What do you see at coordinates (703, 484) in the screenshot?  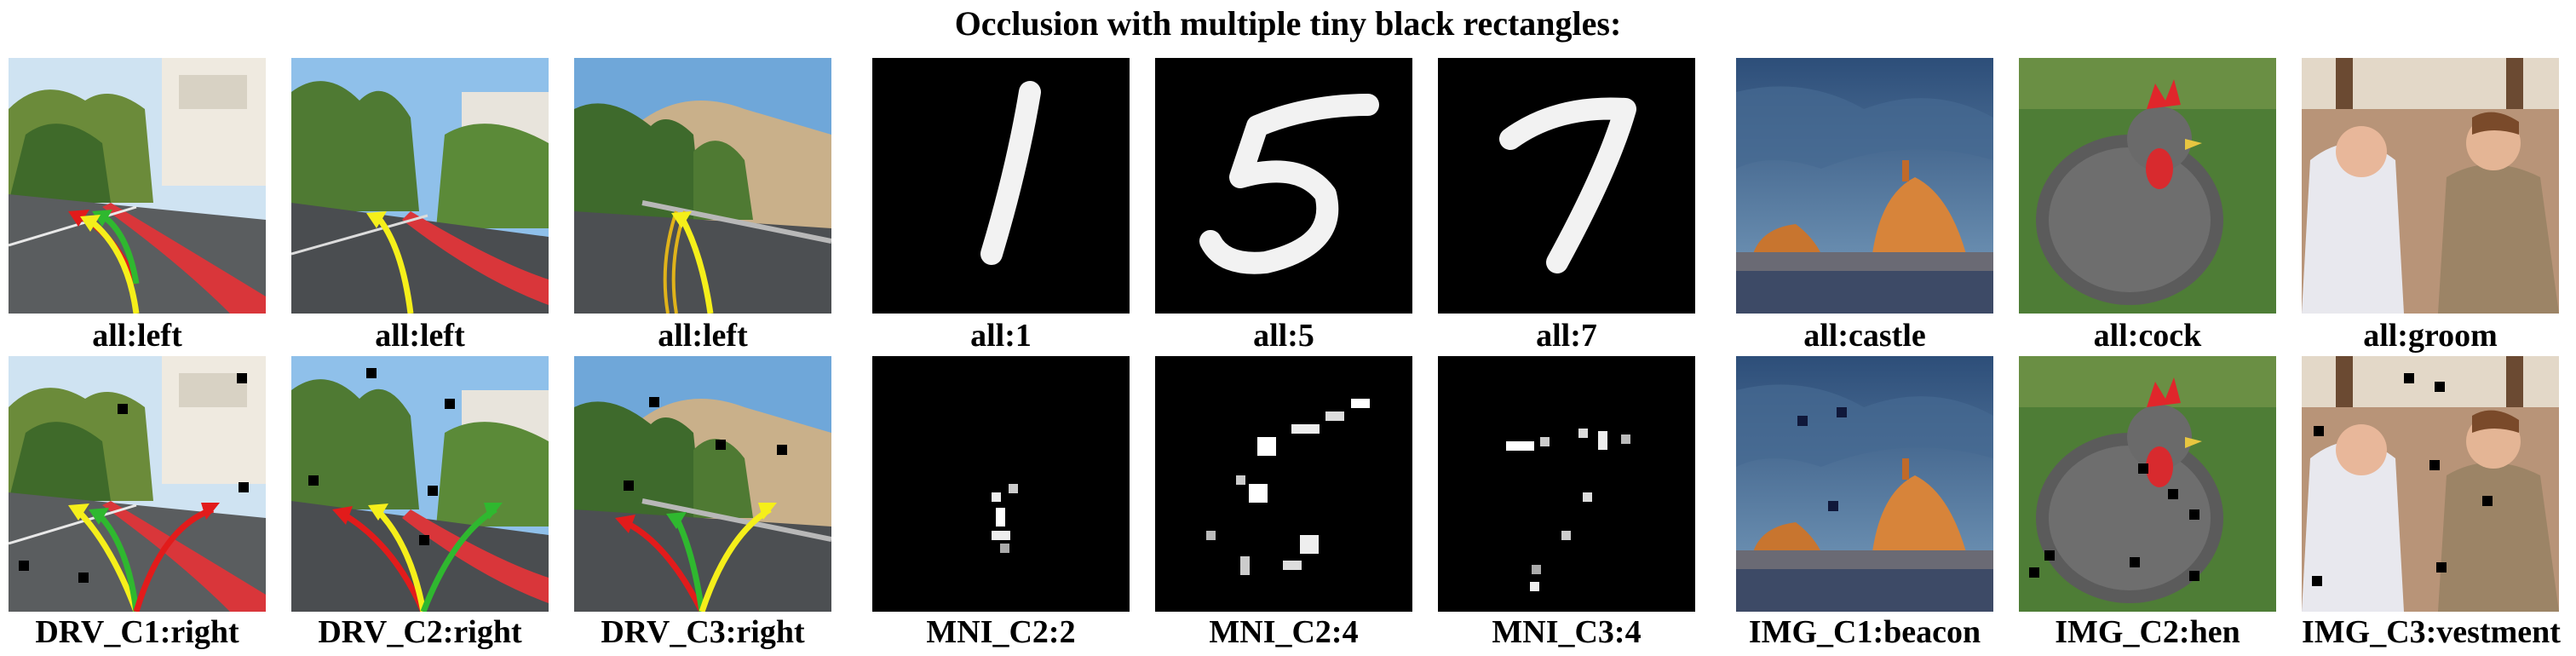 I see `image-driving-3-occluded` at bounding box center [703, 484].